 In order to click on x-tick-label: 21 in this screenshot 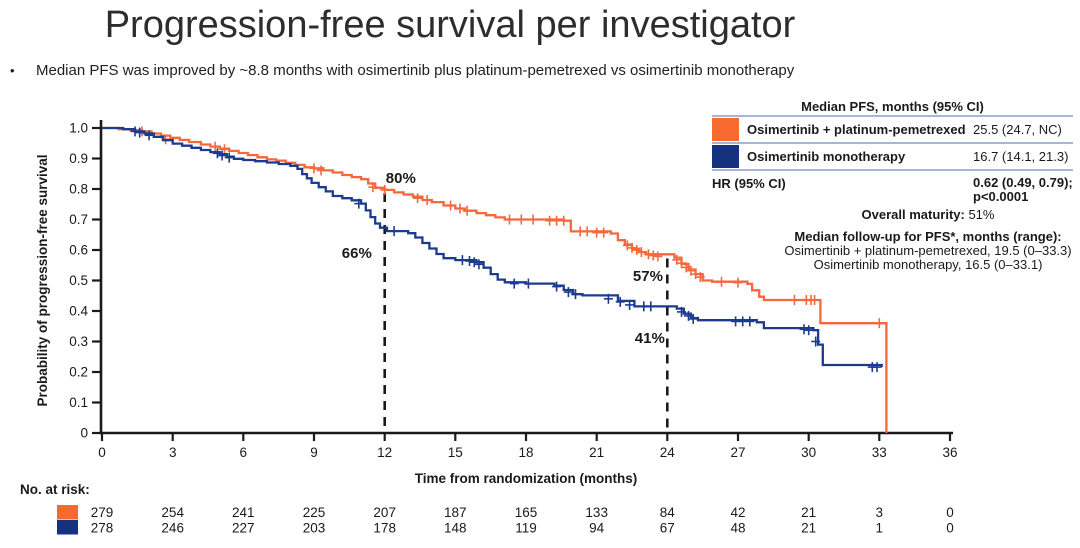, I will do `click(596, 452)`.